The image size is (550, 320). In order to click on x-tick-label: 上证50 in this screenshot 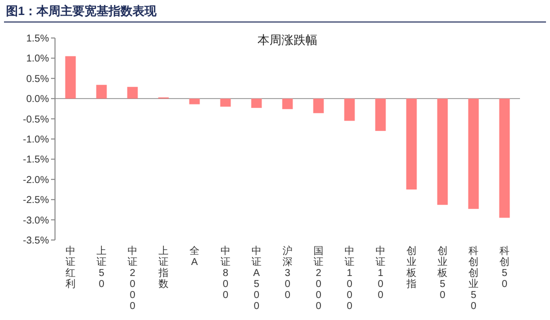, I will do `click(101, 267)`.